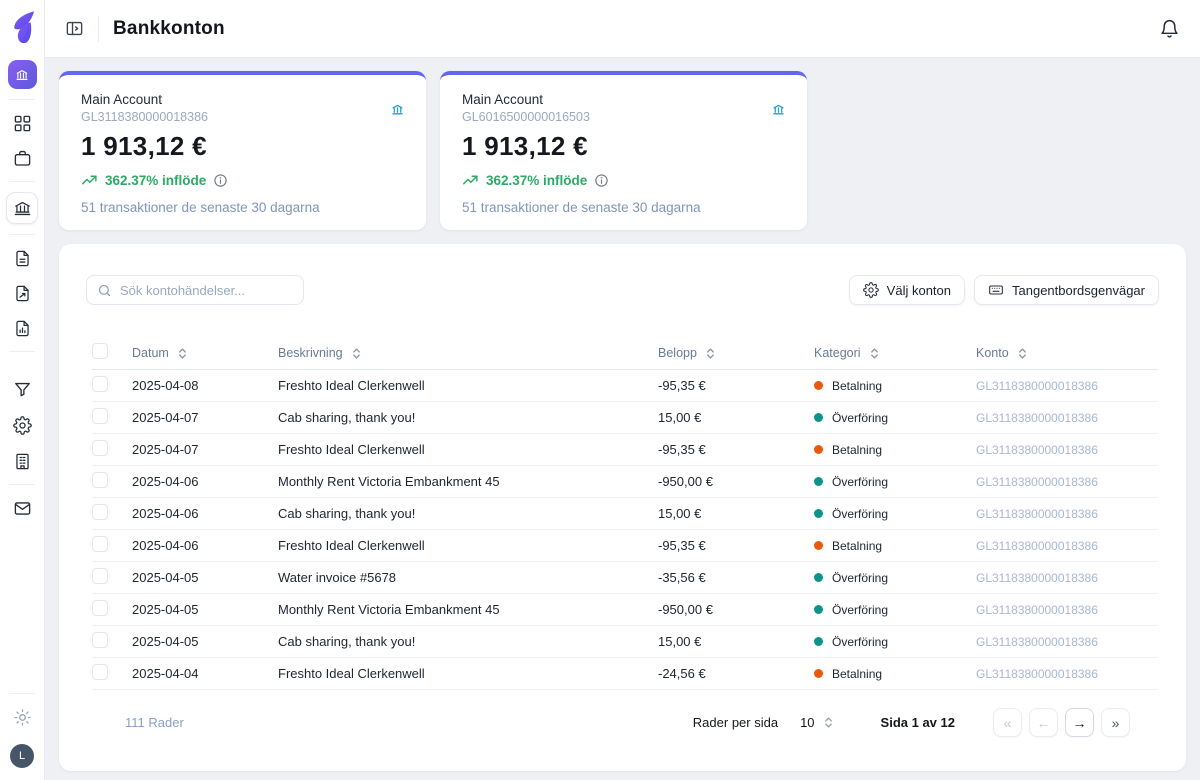  Describe the element at coordinates (680, 513) in the screenshot. I see `cell-amount: 15,00 €` at that location.